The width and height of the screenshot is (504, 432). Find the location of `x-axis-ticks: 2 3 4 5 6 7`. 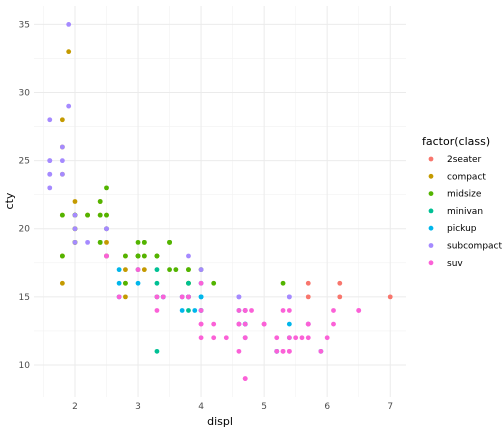

x-axis-ticks: 2 3 4 5 6 7 is located at coordinates (232, 407).